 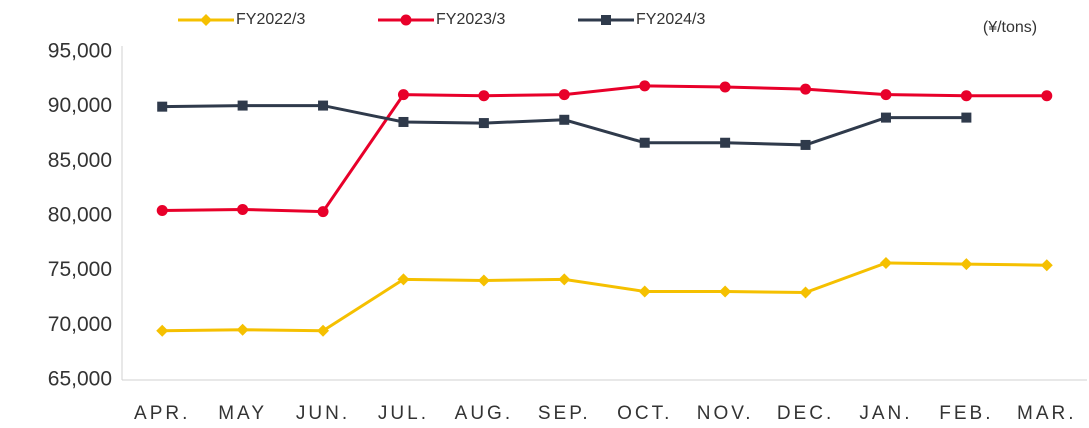 What do you see at coordinates (80, 160) in the screenshot?
I see `y-tick-label: 85,000` at bounding box center [80, 160].